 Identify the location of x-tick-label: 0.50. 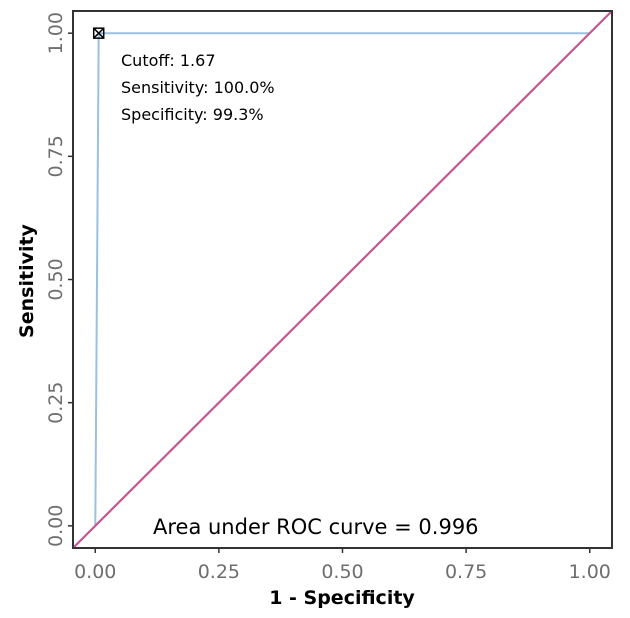
(342, 572).